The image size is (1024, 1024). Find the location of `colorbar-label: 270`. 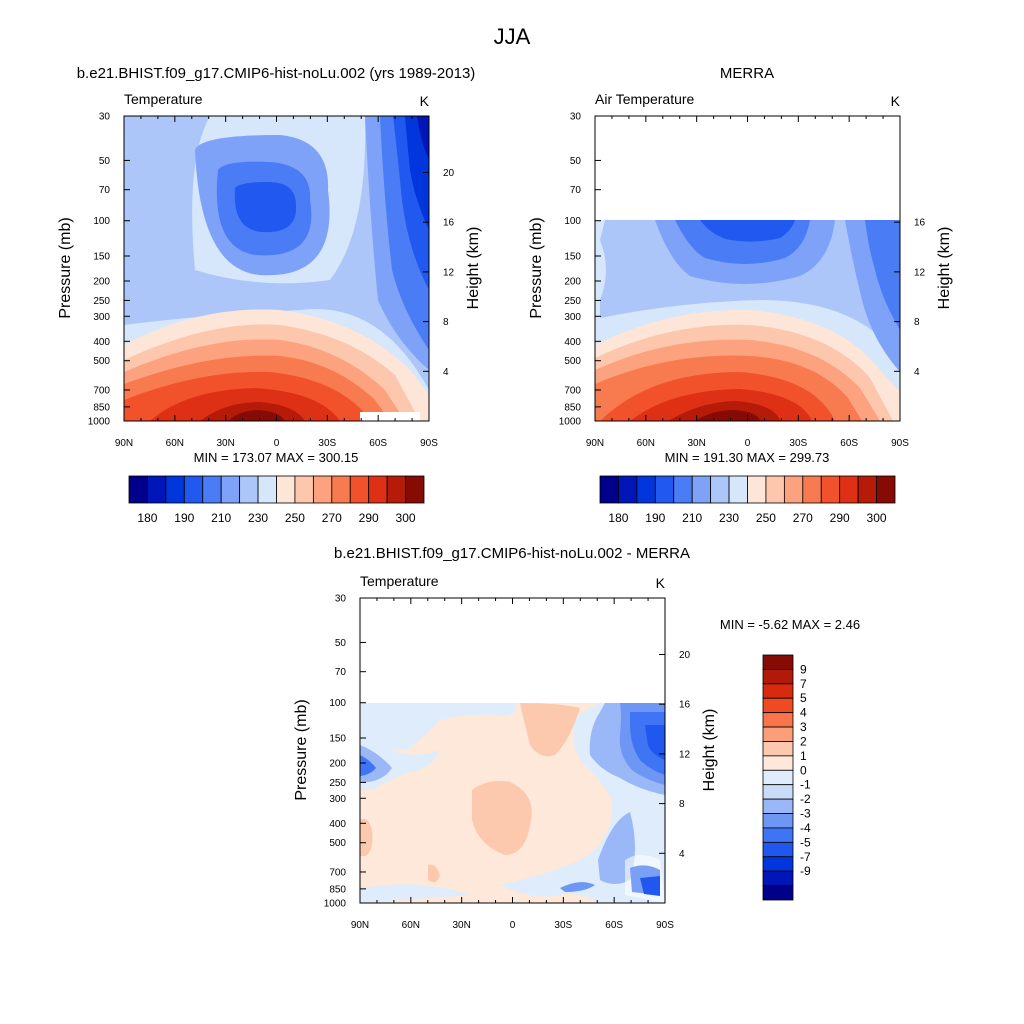

colorbar-label: 270 is located at coordinates (803, 518).